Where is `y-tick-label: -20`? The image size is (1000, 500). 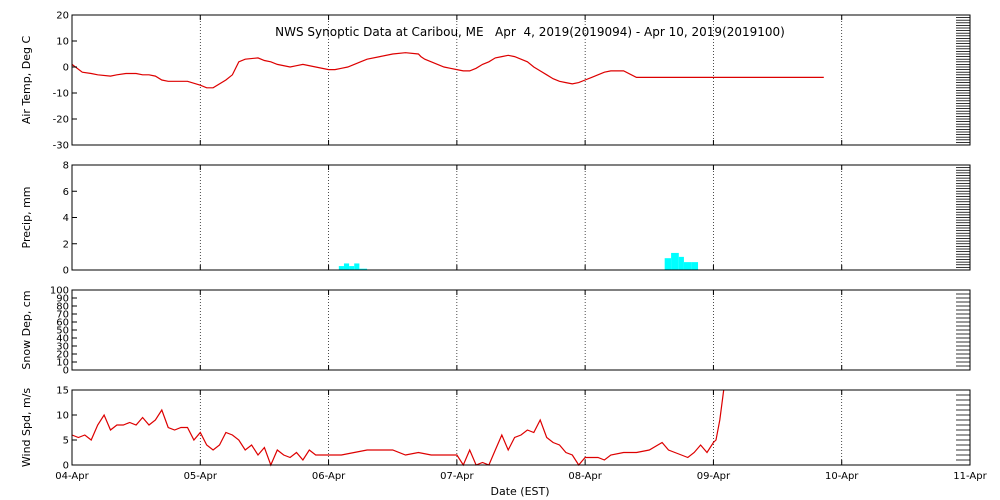
y-tick-label: -20 is located at coordinates (61, 120).